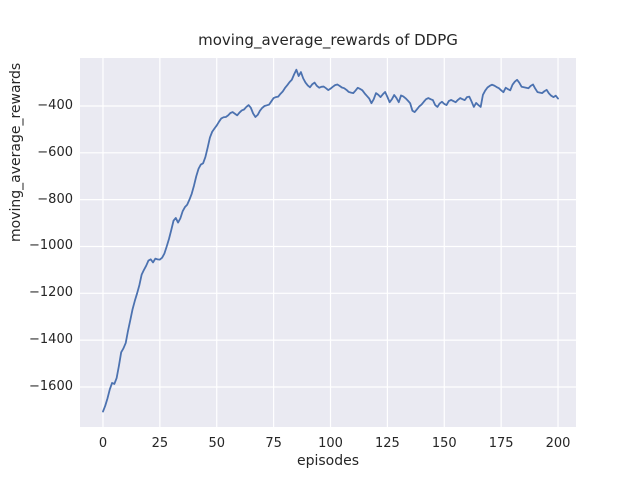 Image resolution: width=640 pixels, height=480 pixels. Describe the element at coordinates (51, 246) in the screenshot. I see `y-tick-label: −1000` at that location.